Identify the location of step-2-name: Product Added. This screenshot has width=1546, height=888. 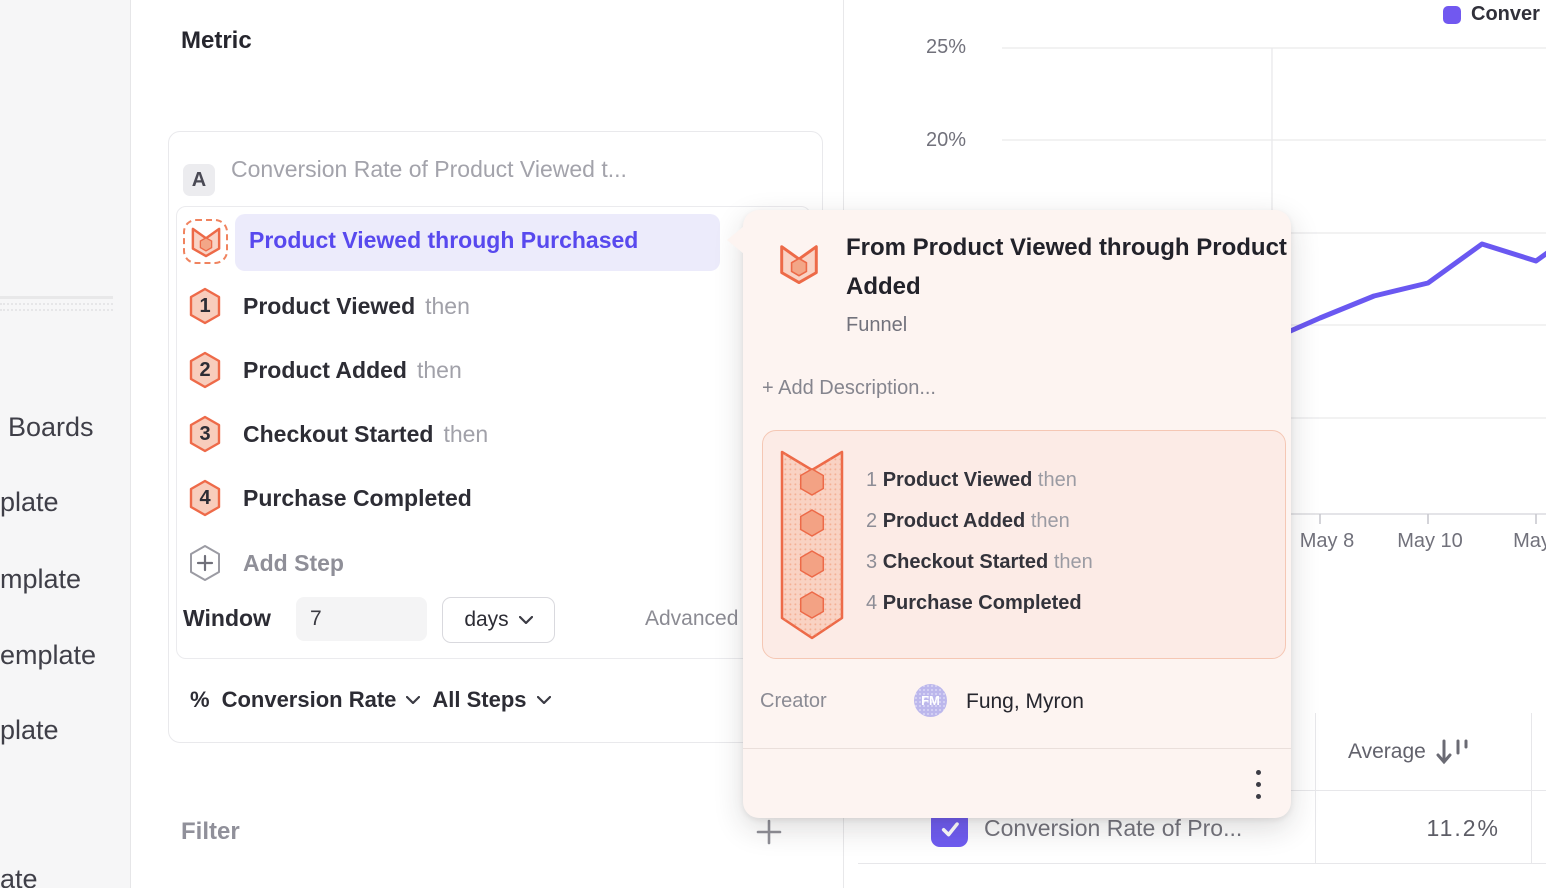
(325, 369).